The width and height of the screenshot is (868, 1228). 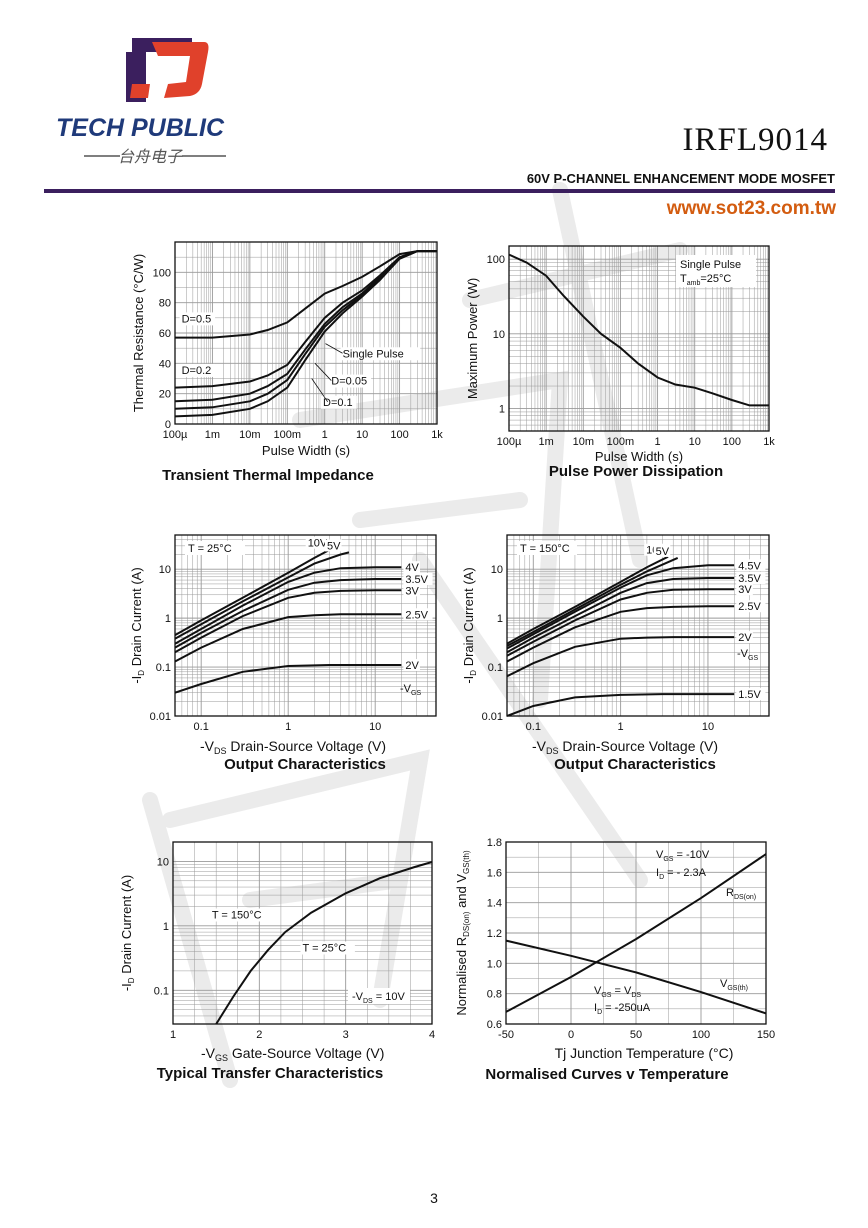 I want to click on thermal-xtick-label: 1m, so click(x=212, y=435).